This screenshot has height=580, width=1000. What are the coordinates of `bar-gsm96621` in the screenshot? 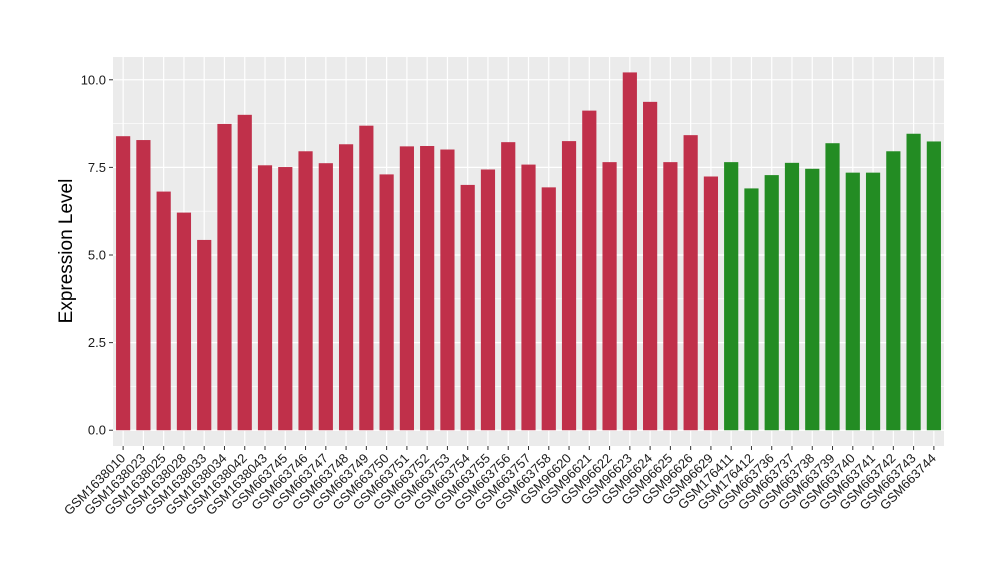 It's located at (589, 270).